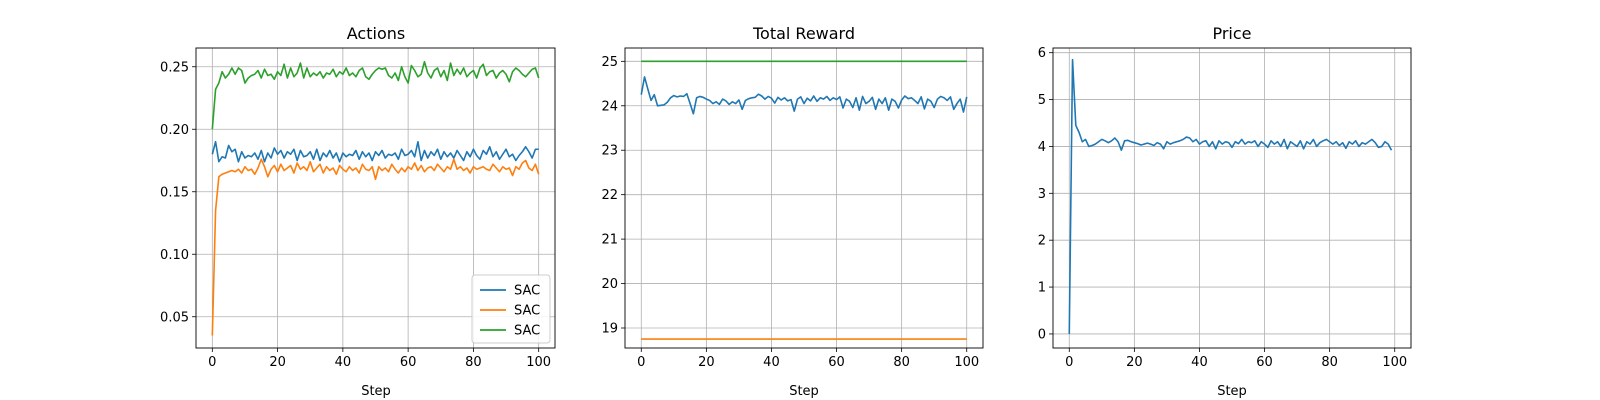 This screenshot has width=1600, height=400. I want to click on chart-title: Actions, so click(376, 33).